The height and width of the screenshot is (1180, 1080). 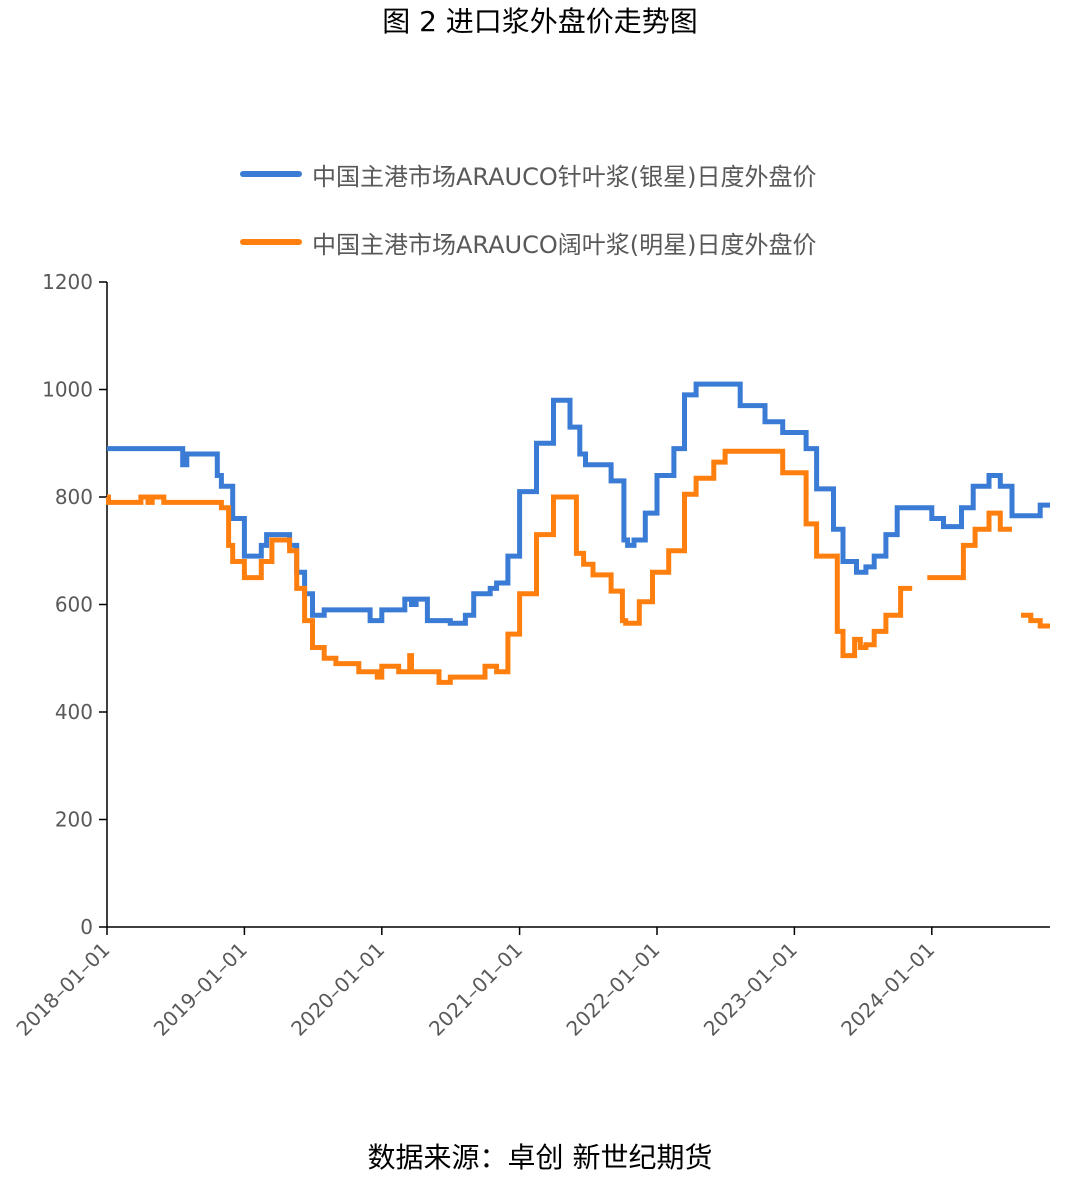 What do you see at coordinates (337, 989) in the screenshot?
I see `x-tick-label: 2020–01–01` at bounding box center [337, 989].